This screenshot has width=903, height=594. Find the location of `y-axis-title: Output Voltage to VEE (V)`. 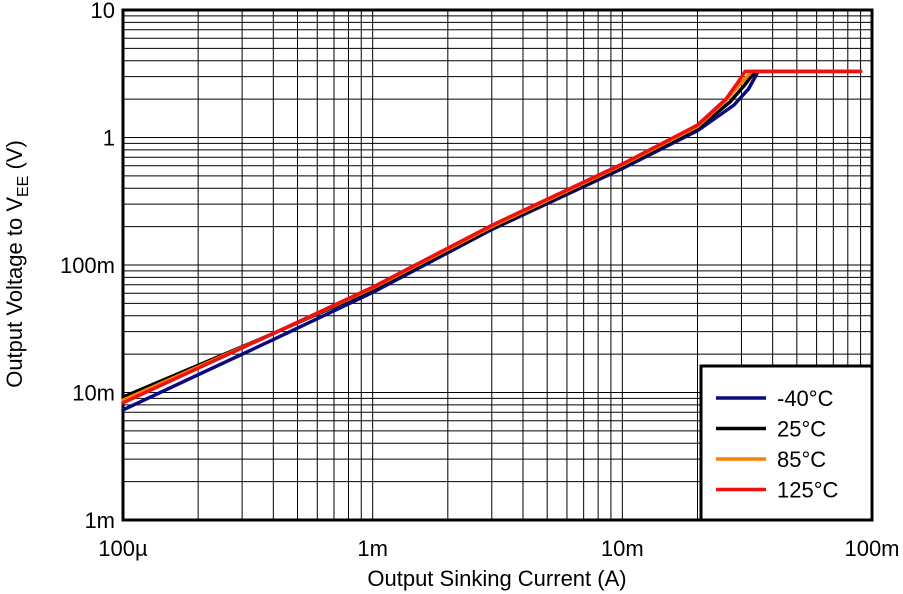

y-axis-title: Output Voltage to VEE (V) is located at coordinates (17, 264).